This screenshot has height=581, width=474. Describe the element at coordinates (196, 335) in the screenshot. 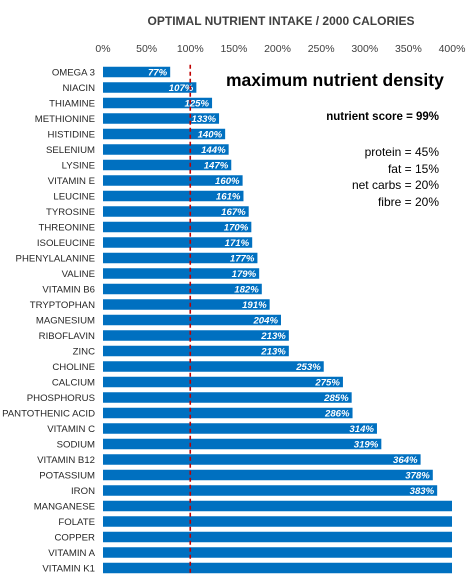

I see `bar-riboflavin` at that location.